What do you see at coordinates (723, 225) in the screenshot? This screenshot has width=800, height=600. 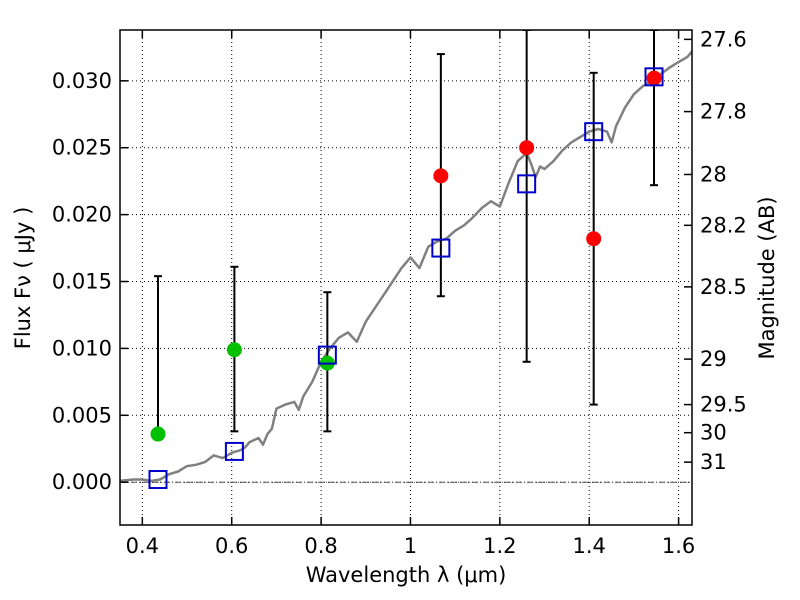 I see `right-tick-label: 28.2` at bounding box center [723, 225].